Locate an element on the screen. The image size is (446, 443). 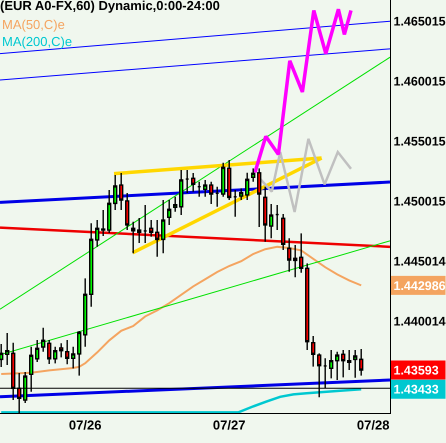
y-tick-label: 1.465015 is located at coordinates (420, 21).